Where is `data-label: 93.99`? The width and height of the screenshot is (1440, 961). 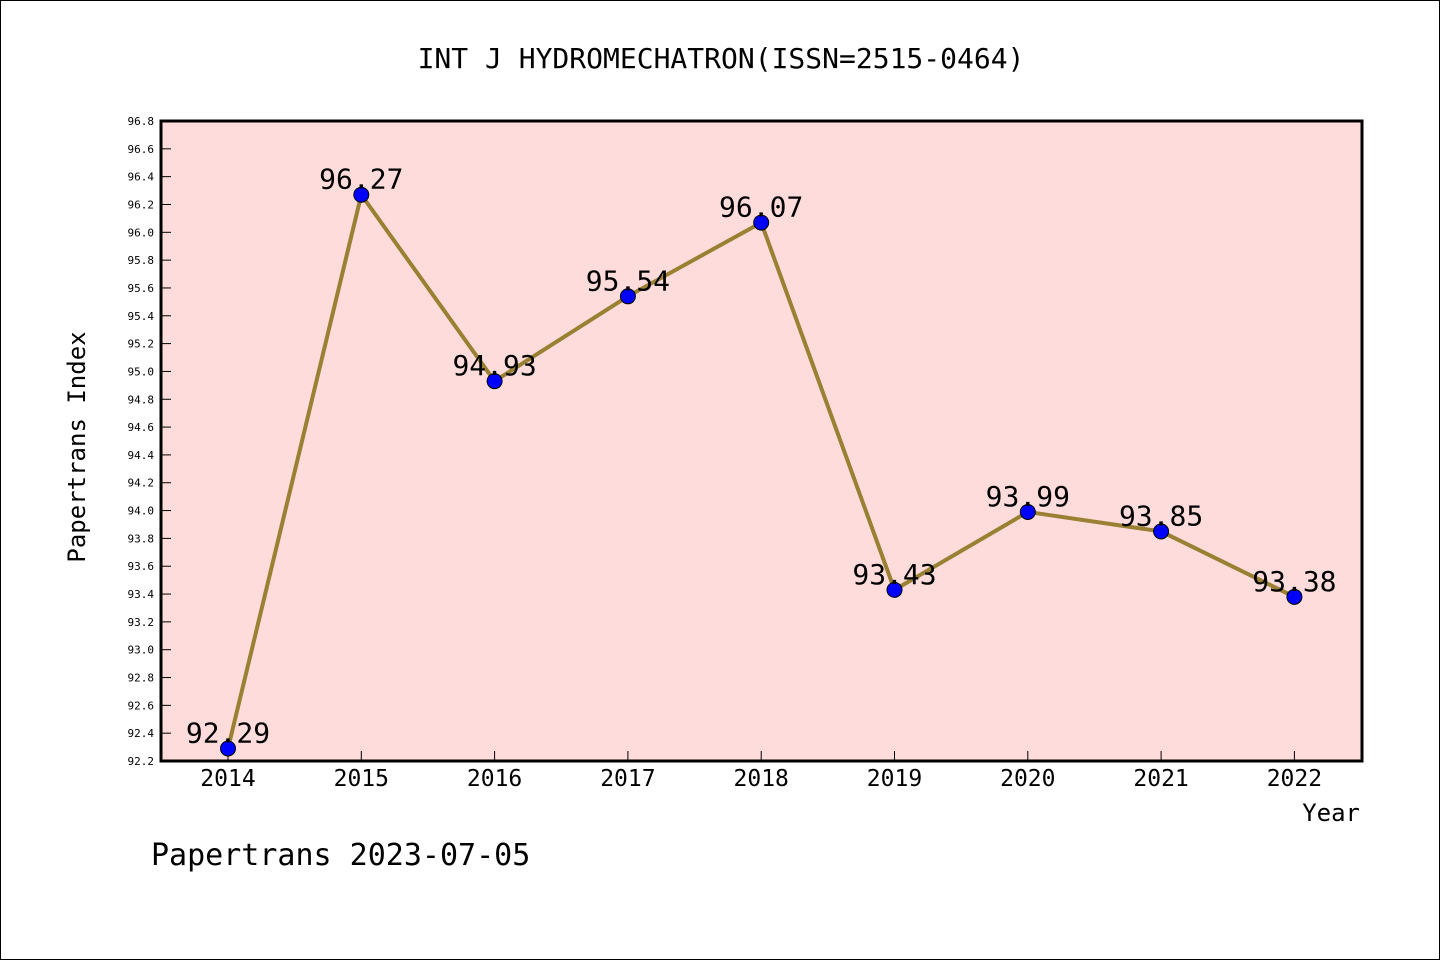 data-label: 93.99 is located at coordinates (1028, 496).